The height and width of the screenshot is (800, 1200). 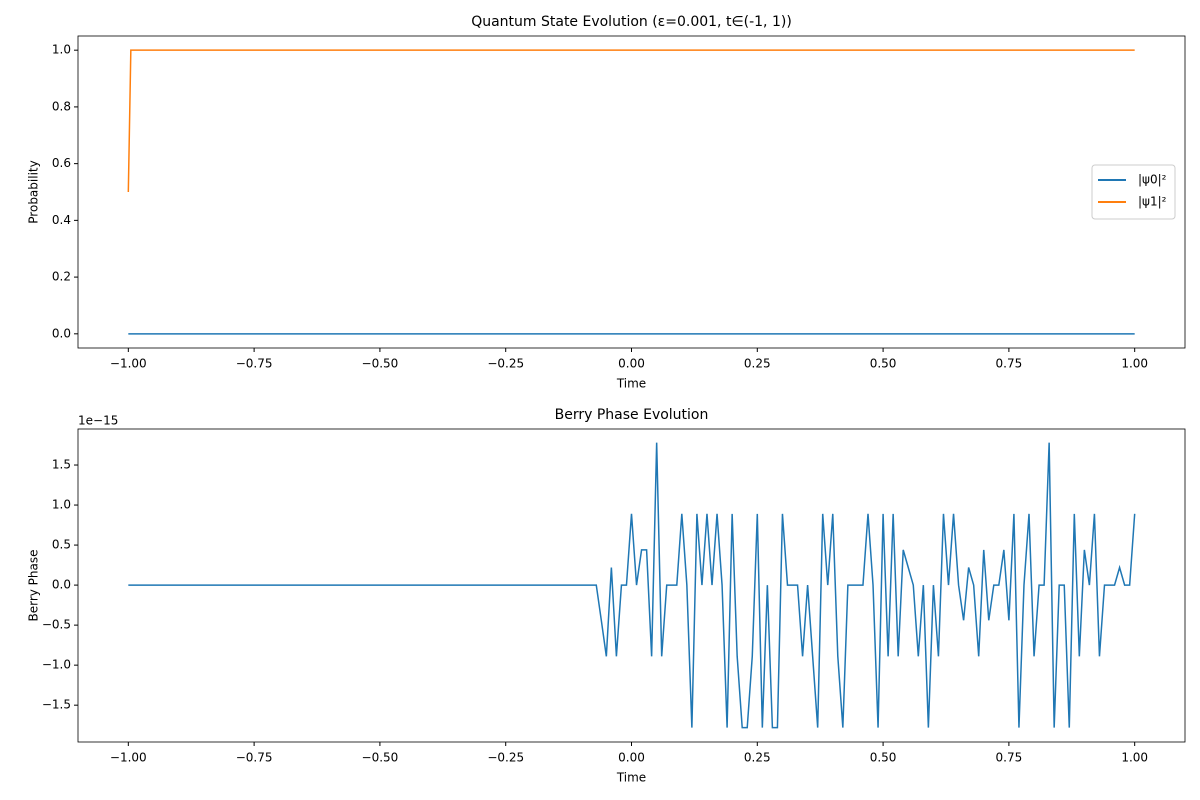 I want to click on y-tick-label: 0.8, so click(x=61, y=106).